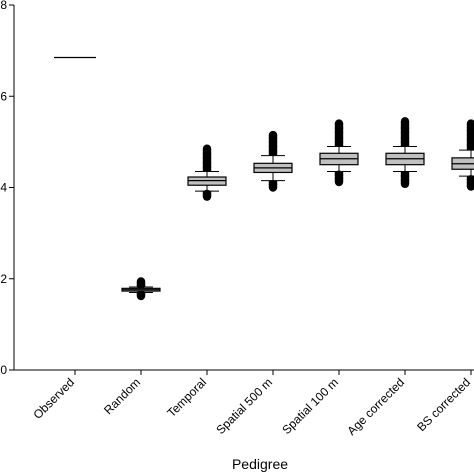 The height and width of the screenshot is (474, 474). What do you see at coordinates (141, 289) in the screenshot?
I see `box-random` at bounding box center [141, 289].